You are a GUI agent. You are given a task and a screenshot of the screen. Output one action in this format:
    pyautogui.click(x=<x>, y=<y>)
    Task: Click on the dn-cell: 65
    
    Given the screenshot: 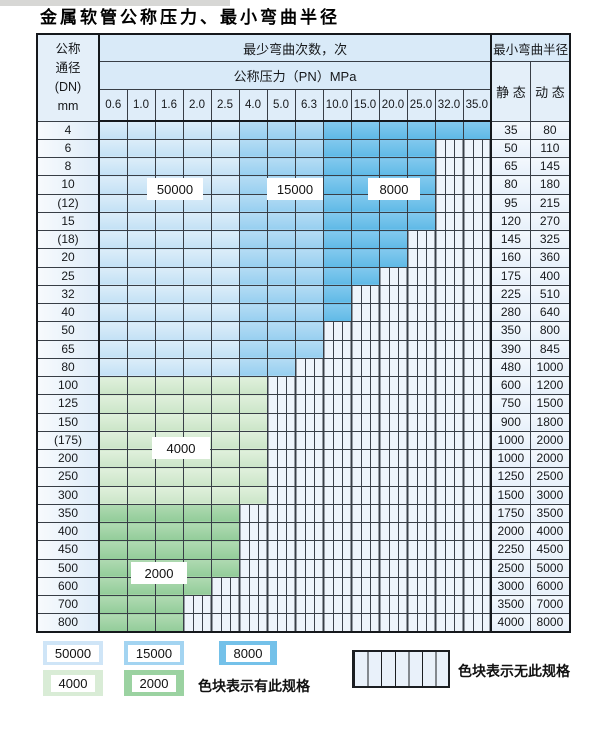 What is the action you would take?
    pyautogui.click(x=68, y=349)
    